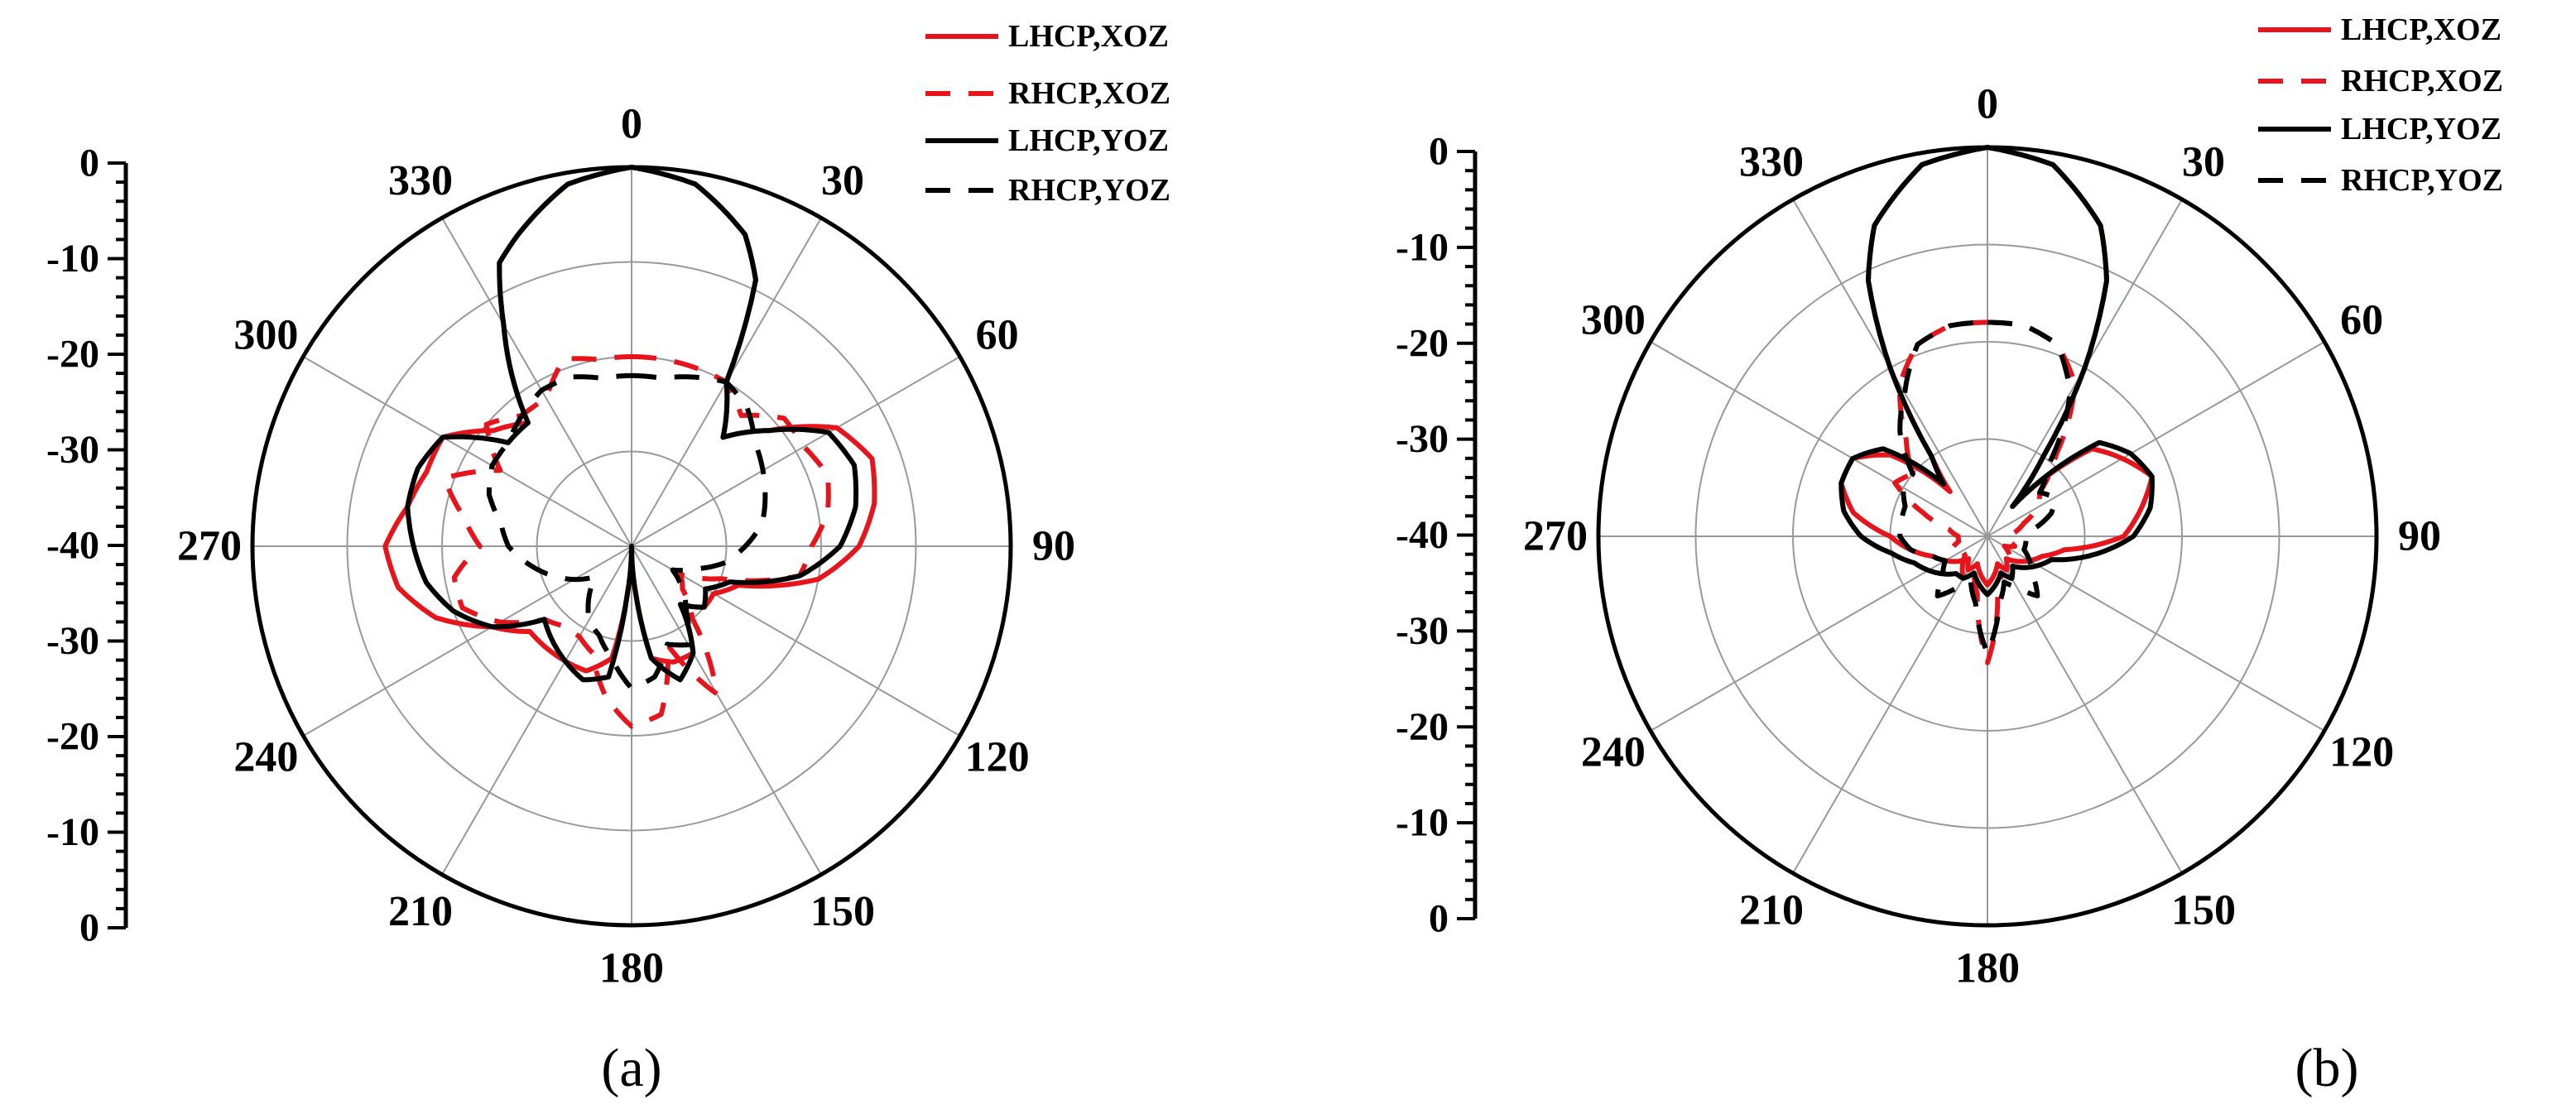  Describe the element at coordinates (2327, 1068) in the screenshot. I see `subfigure-label: (b)` at that location.